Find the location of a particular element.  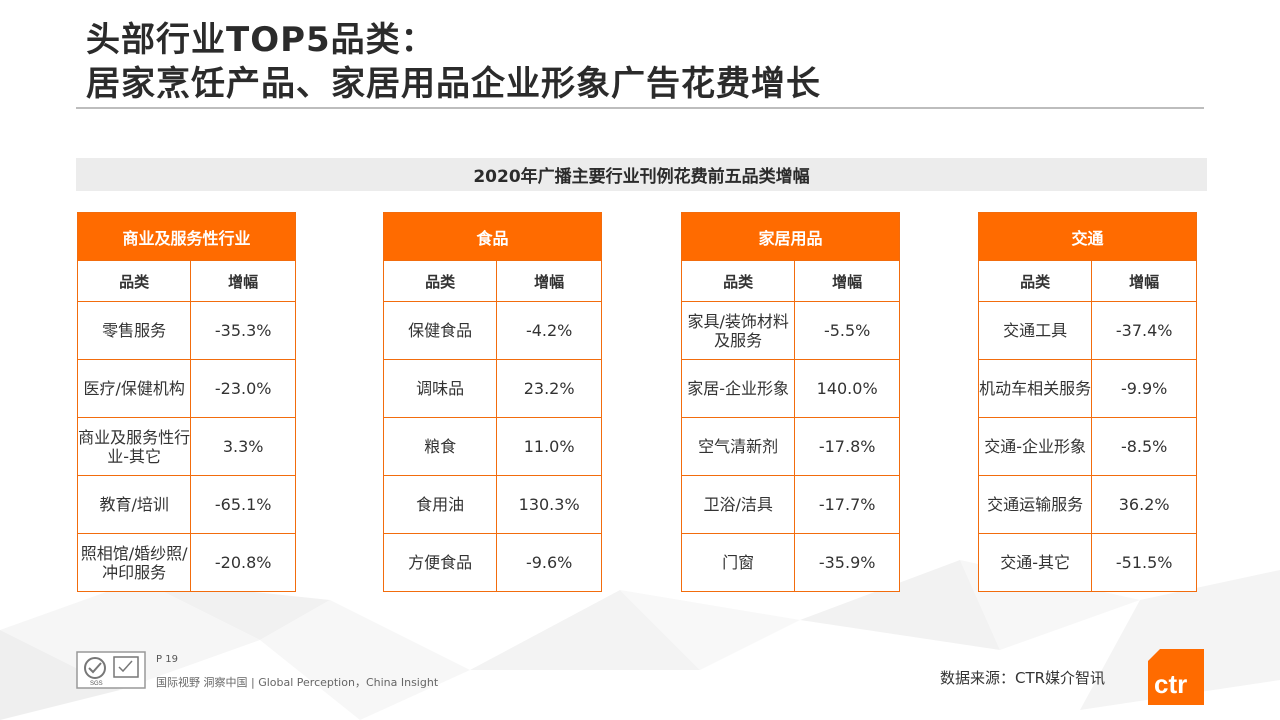

row-item: 交通工具 is located at coordinates (1035, 330).